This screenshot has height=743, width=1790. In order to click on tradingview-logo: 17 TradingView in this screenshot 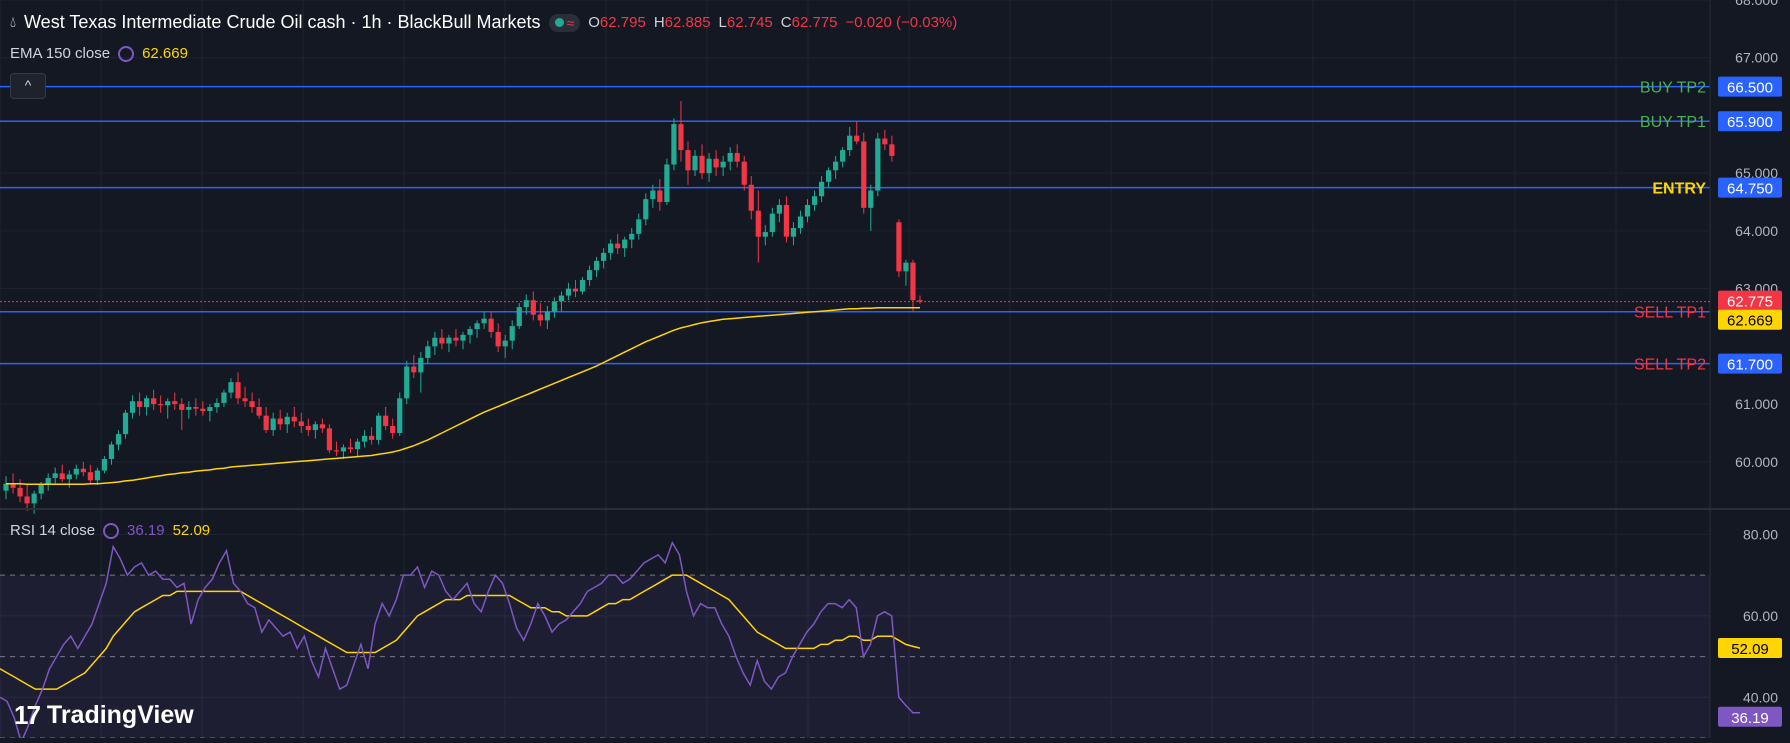, I will do `click(104, 715)`.